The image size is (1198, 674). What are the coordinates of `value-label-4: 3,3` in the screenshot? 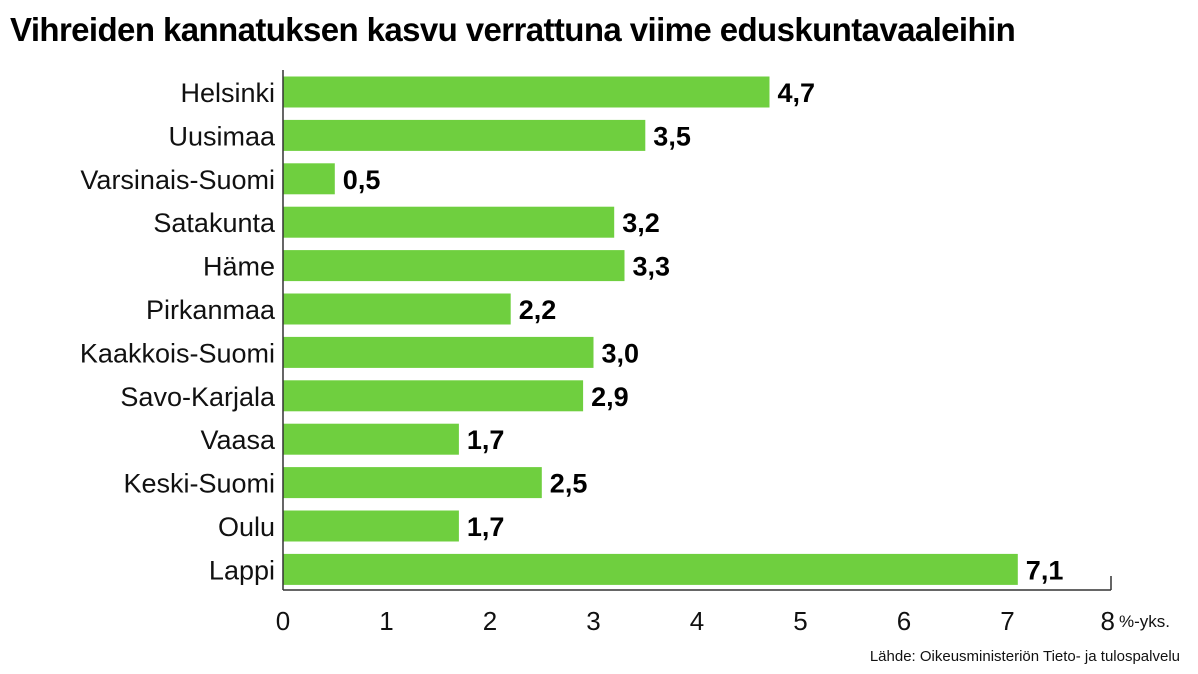 It's located at (652, 267).